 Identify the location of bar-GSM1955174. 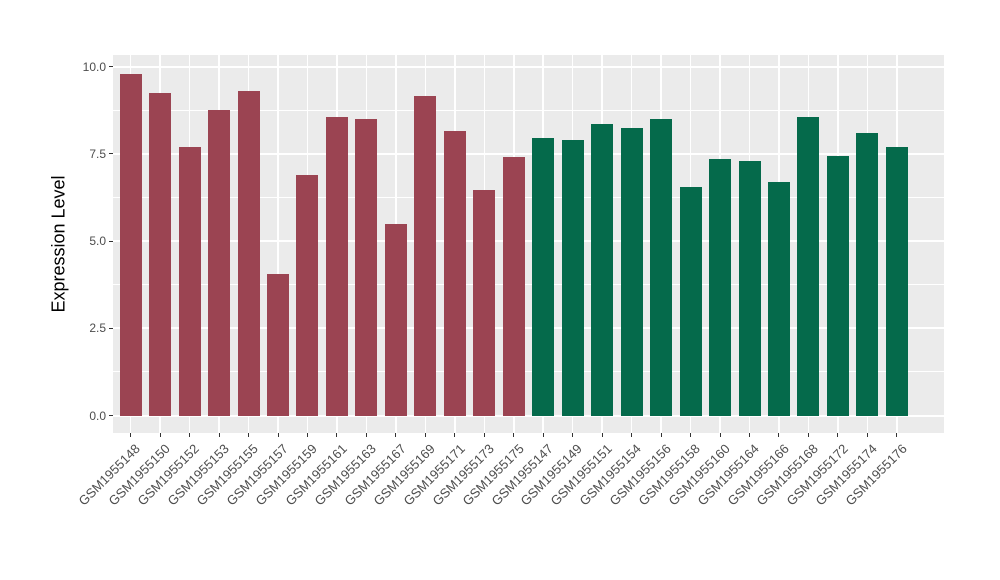
(867, 274).